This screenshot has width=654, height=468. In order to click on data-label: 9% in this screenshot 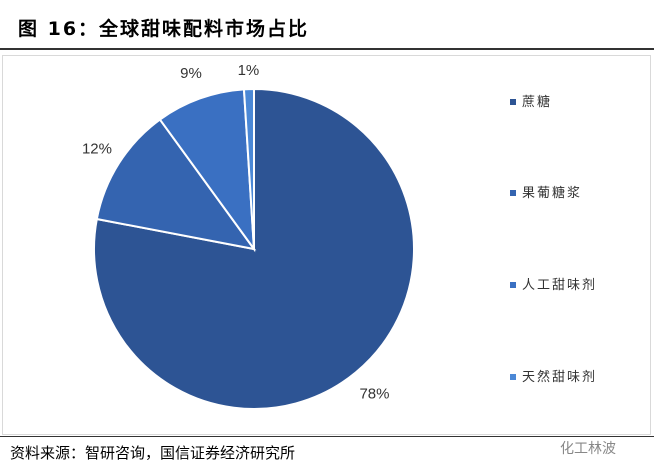, I will do `click(191, 73)`.